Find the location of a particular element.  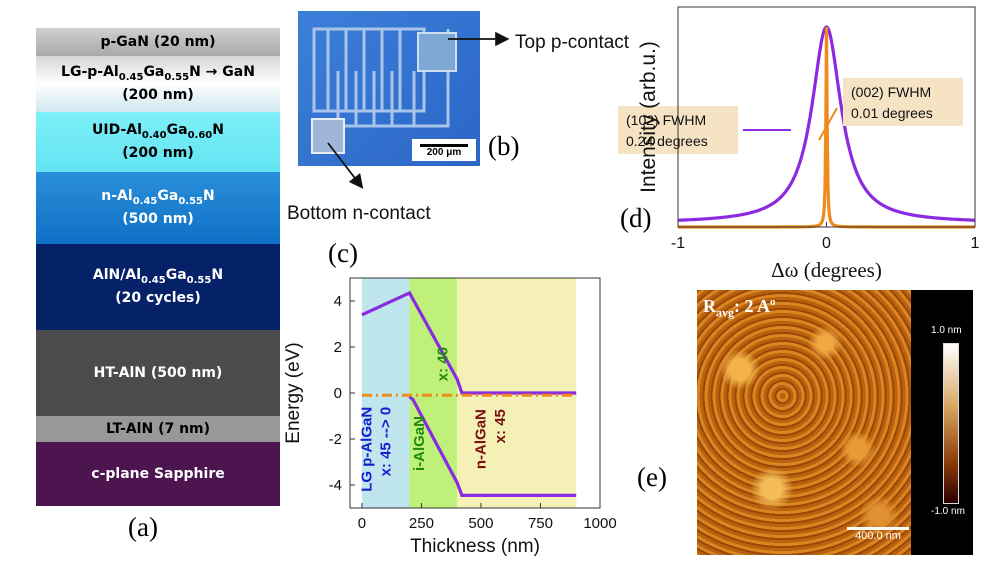

y-axis-label: Energy (eV) is located at coordinates (293, 392).